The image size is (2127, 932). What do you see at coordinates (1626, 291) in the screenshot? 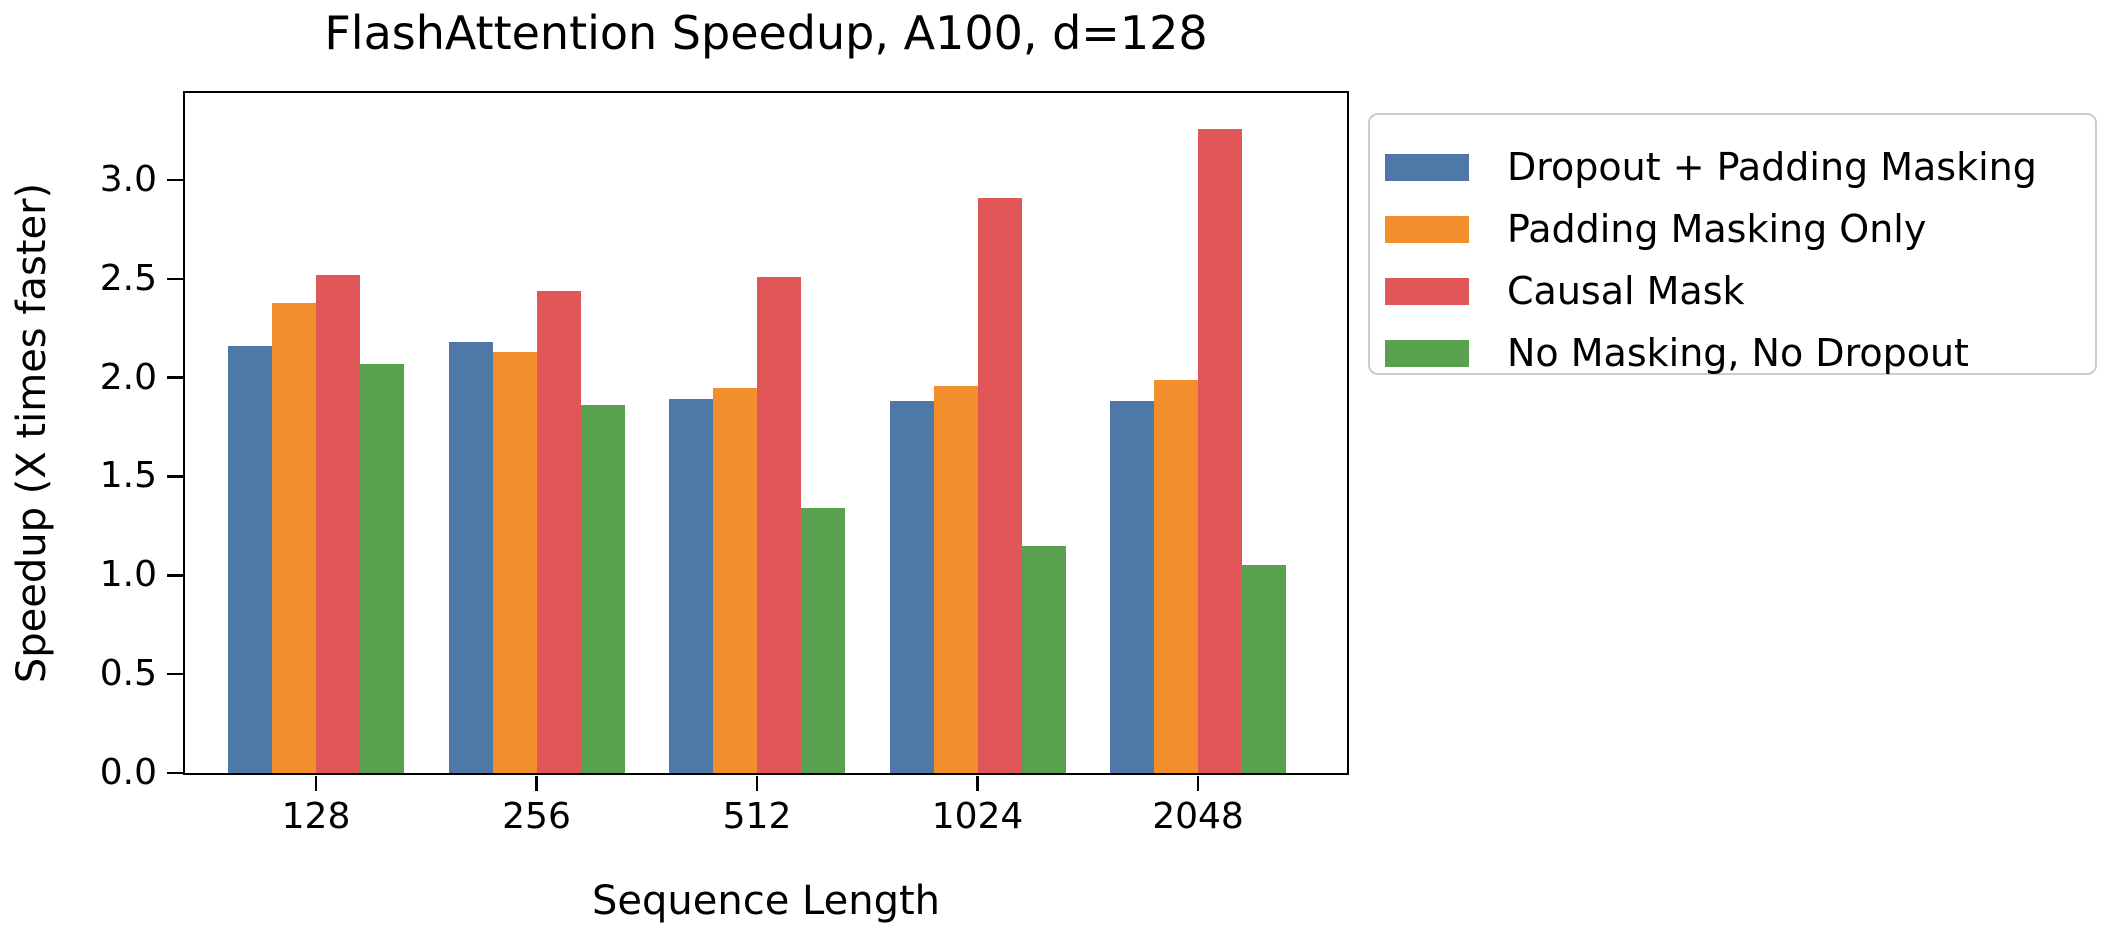
I see `legend-label: Causal Mask` at bounding box center [1626, 291].